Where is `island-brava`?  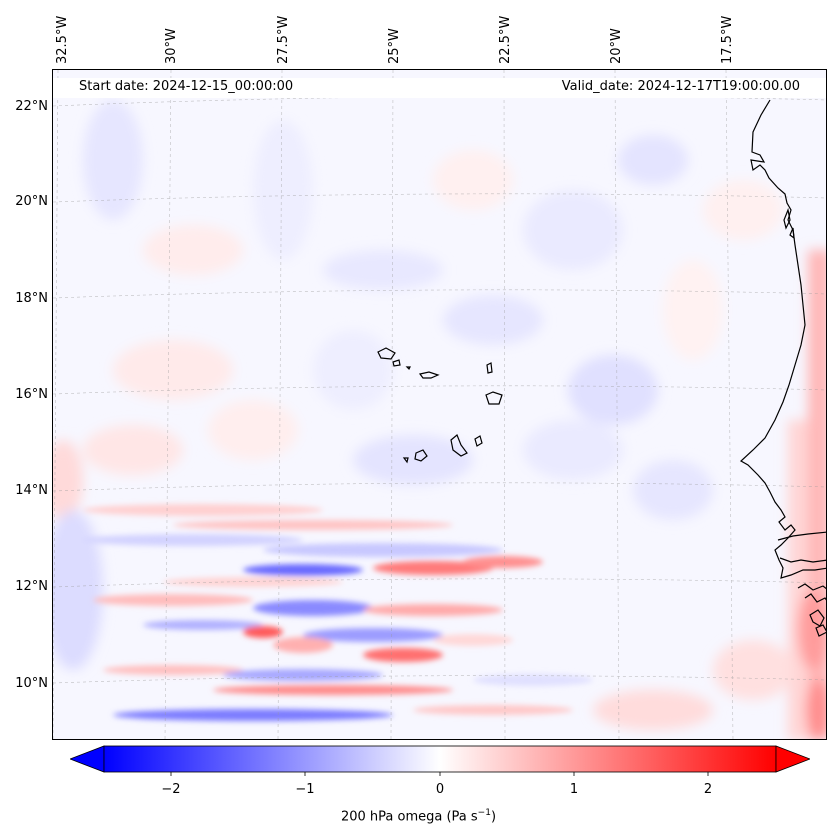
island-brava is located at coordinates (405, 460).